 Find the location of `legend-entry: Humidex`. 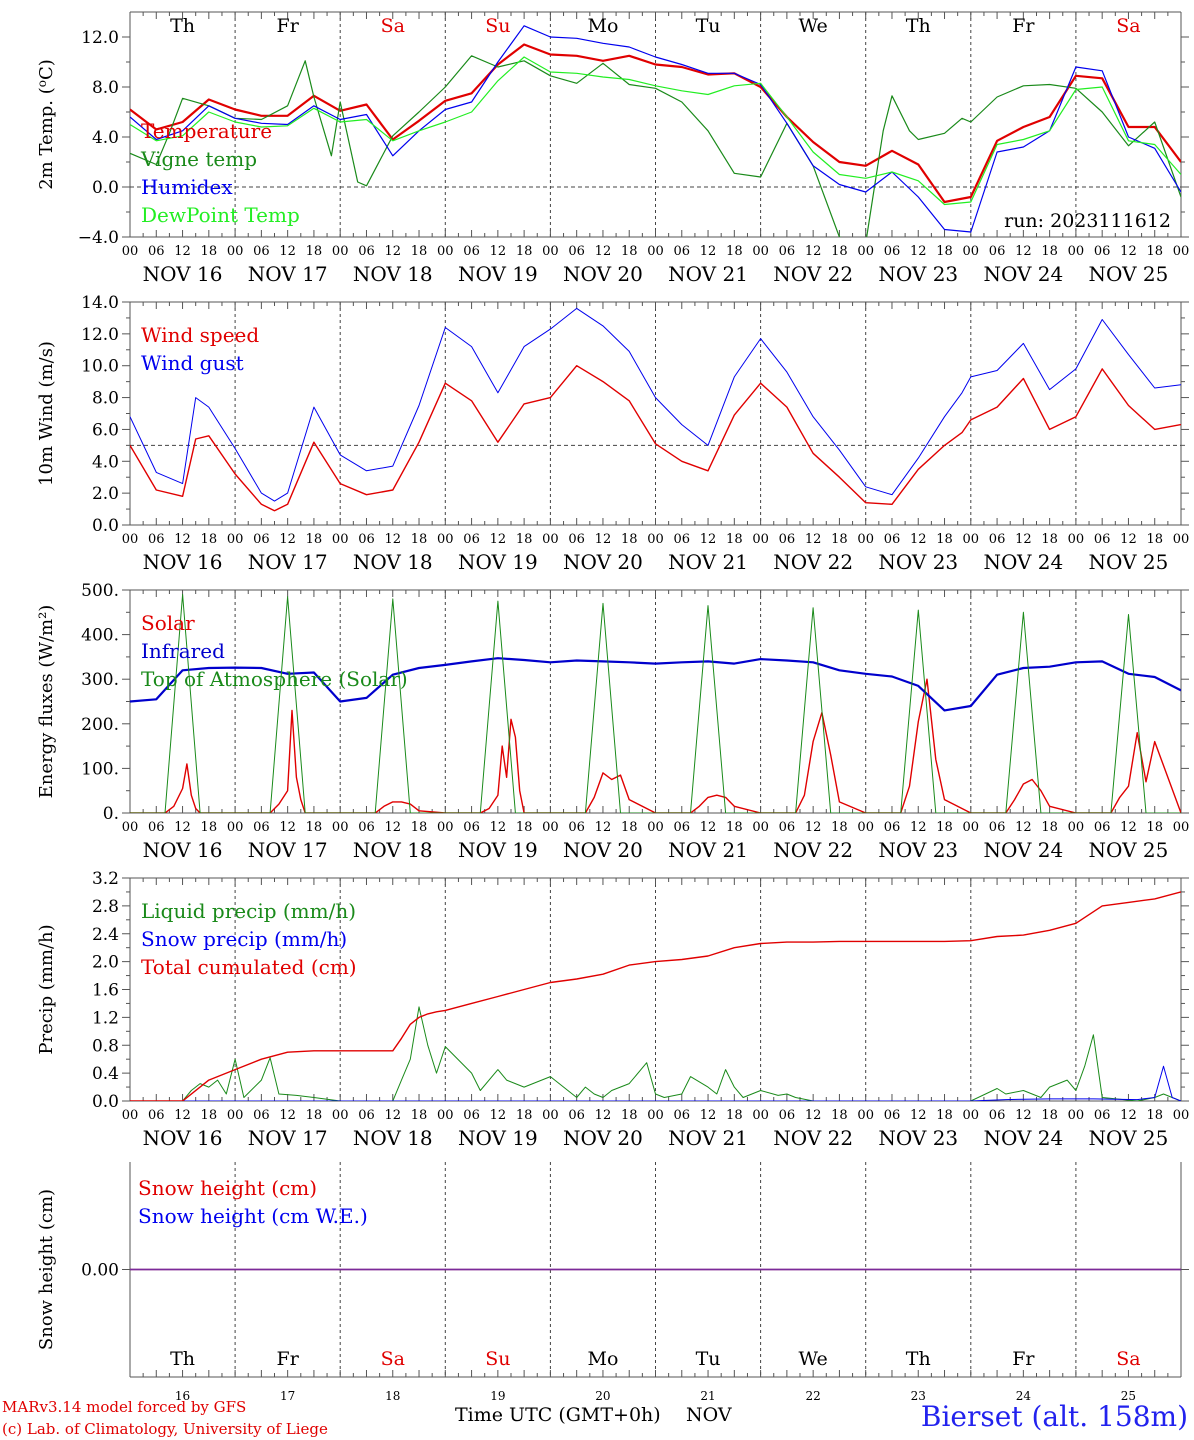

legend-entry: Humidex is located at coordinates (187, 187).